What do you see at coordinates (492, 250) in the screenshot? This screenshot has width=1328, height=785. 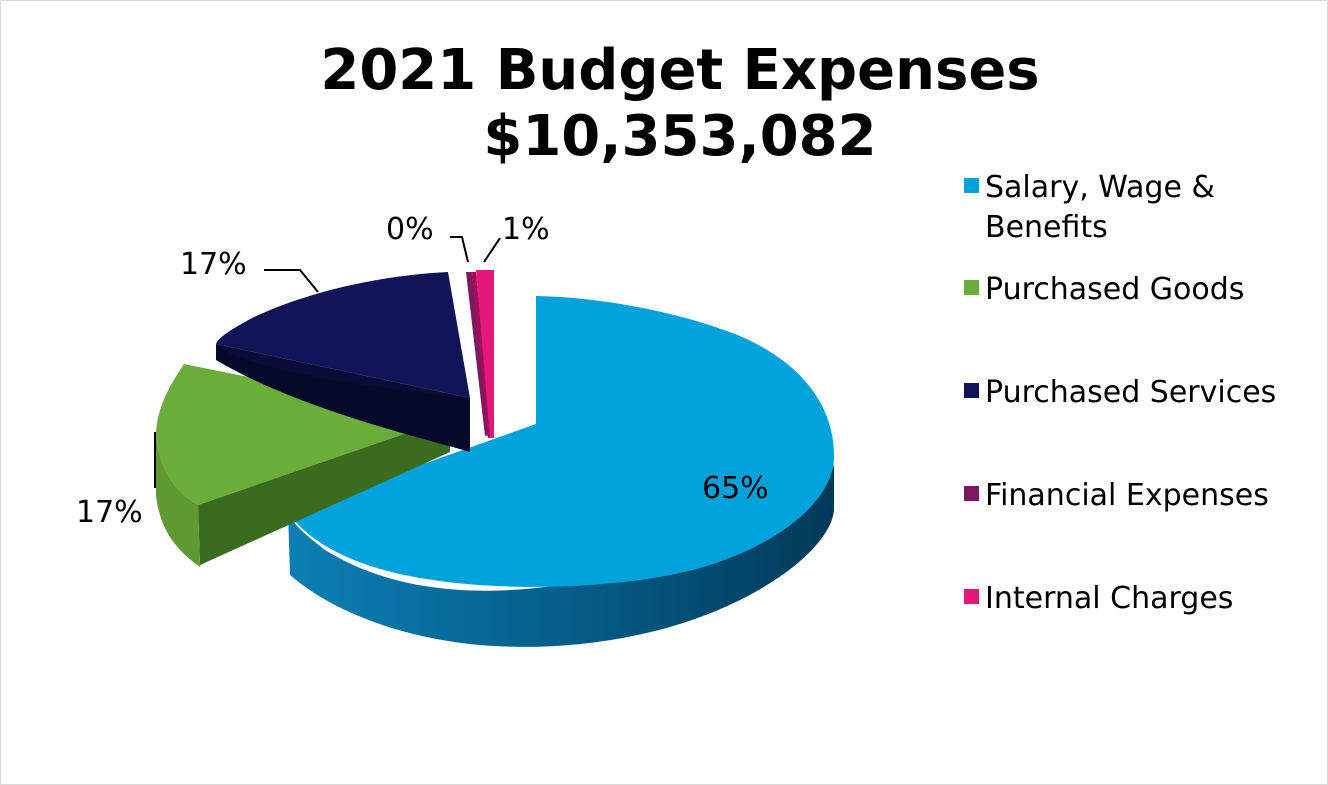 I see `leader-line-internal` at bounding box center [492, 250].